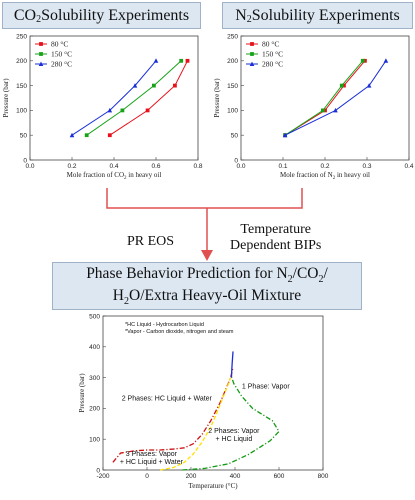 This screenshot has height=500, width=415. I want to click on co2-header-post: Solubility Experiments, so click(115, 15).